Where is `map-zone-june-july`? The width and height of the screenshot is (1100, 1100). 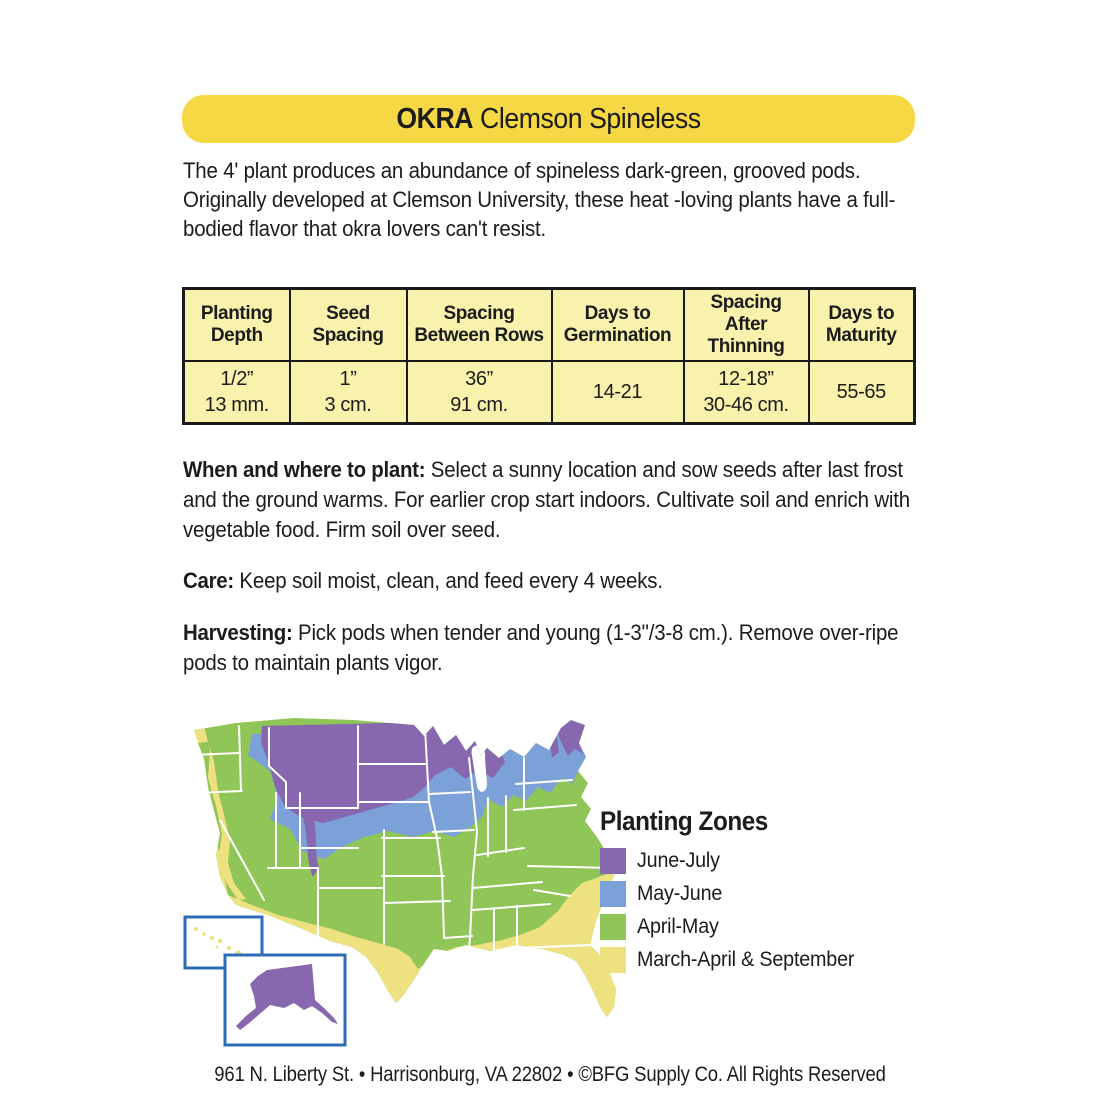
map-zone-june-july is located at coordinates (423, 798).